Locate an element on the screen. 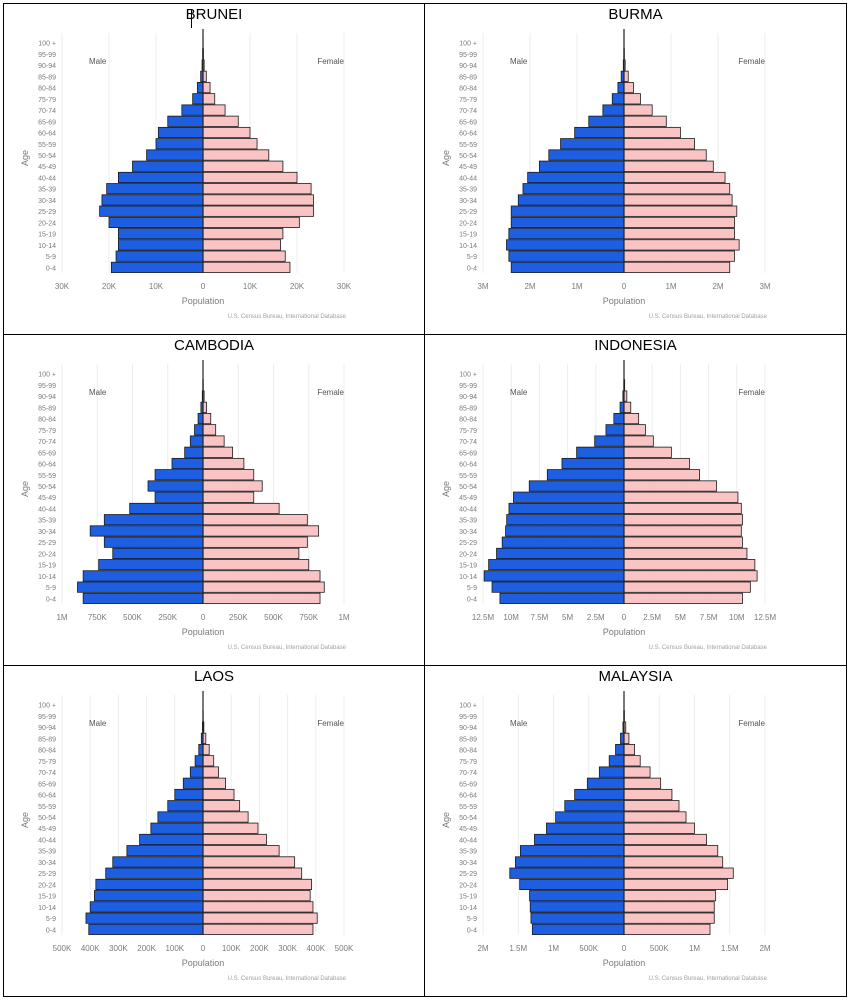 The image size is (850, 1001). x-tick-label: 10K is located at coordinates (156, 286).